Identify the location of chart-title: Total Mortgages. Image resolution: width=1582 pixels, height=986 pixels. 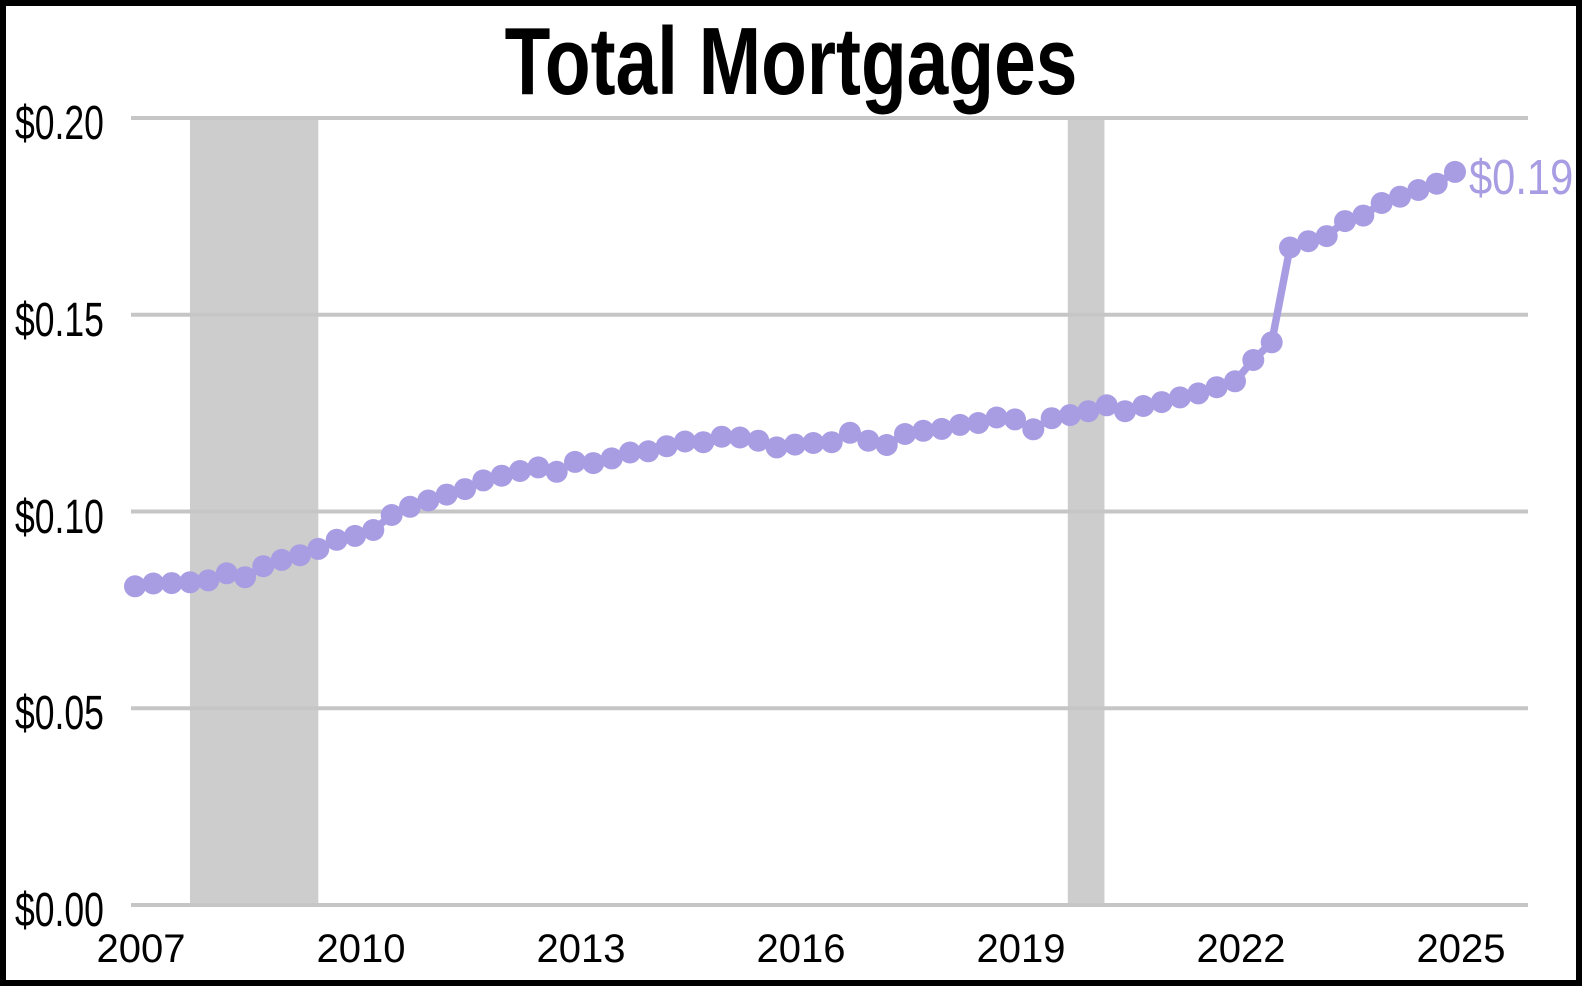
(791, 61).